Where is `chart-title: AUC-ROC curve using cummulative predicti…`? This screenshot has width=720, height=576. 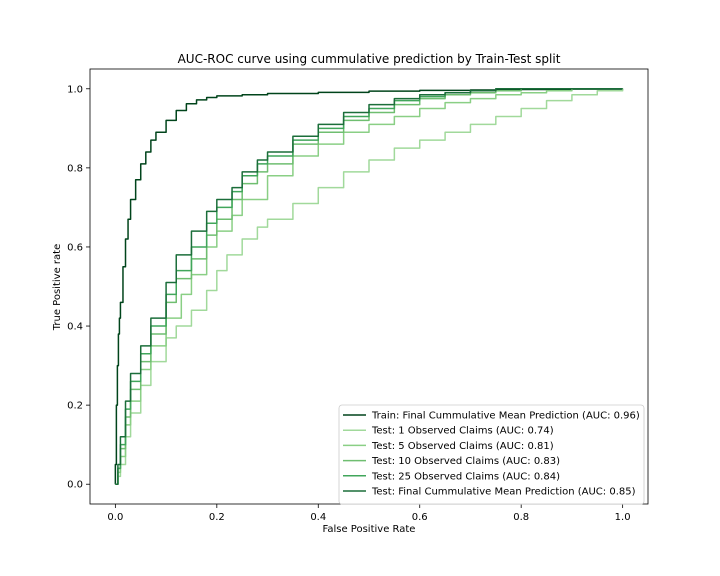 chart-title: AUC-ROC curve using cummulative predicti… is located at coordinates (369, 59).